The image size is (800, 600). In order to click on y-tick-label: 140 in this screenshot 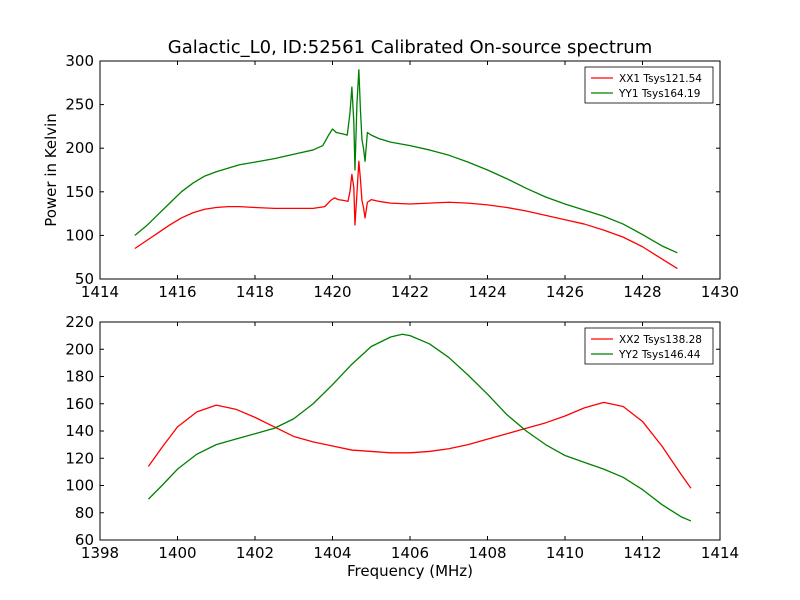, I will do `click(79, 431)`.